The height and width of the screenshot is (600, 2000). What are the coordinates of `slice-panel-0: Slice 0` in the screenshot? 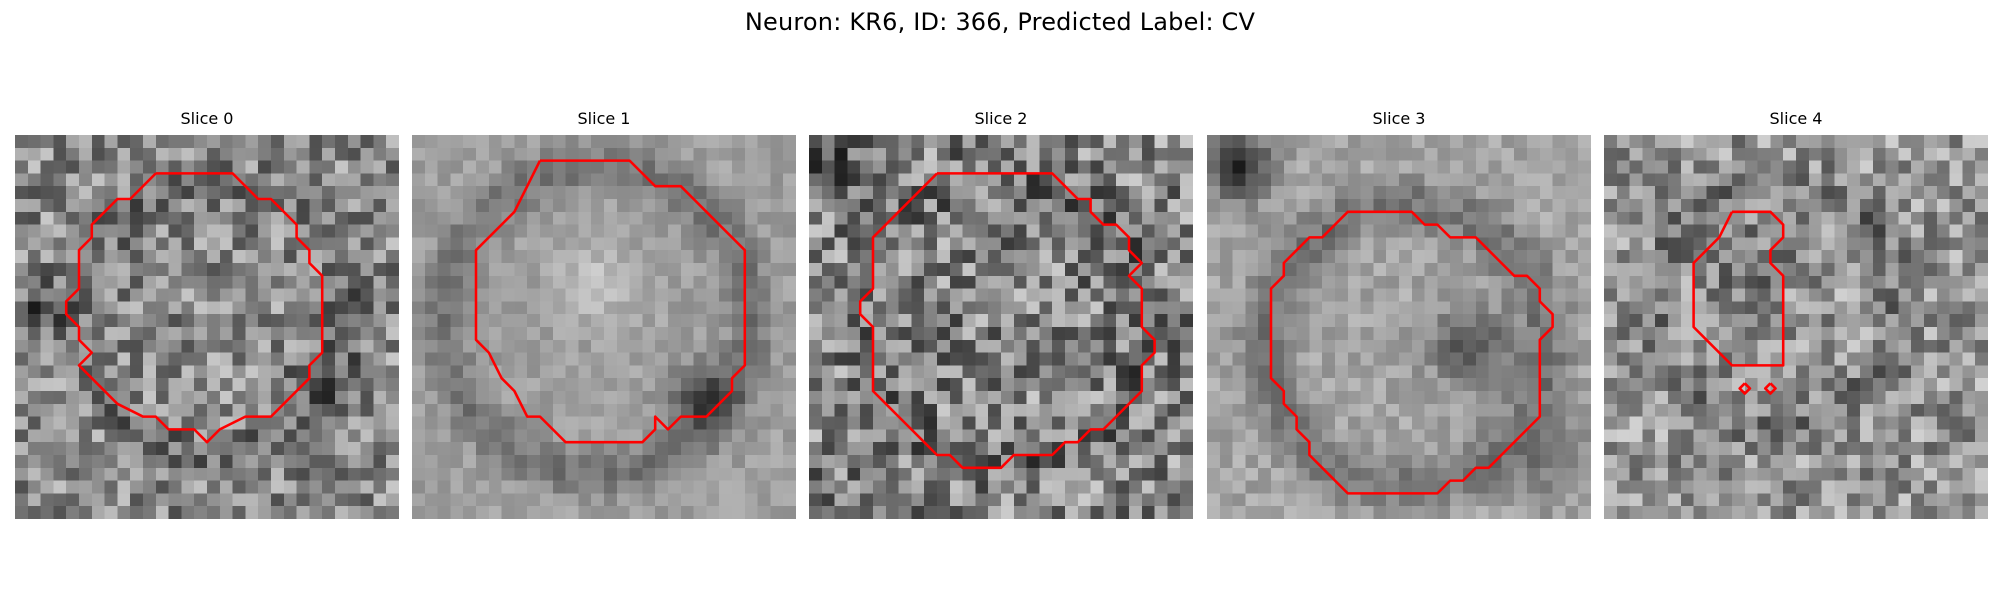 It's located at (207, 314).